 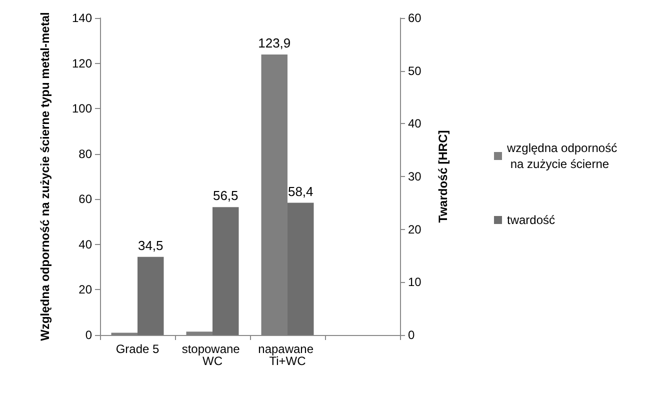 I want to click on data-label: 58,4, so click(x=301, y=191).